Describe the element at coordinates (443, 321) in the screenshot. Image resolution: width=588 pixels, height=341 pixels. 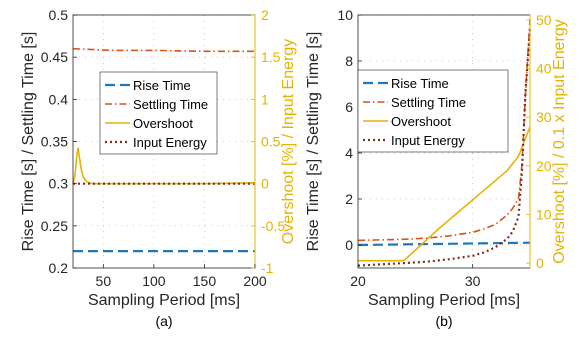
I see `panel-subtitle: (b)` at that location.